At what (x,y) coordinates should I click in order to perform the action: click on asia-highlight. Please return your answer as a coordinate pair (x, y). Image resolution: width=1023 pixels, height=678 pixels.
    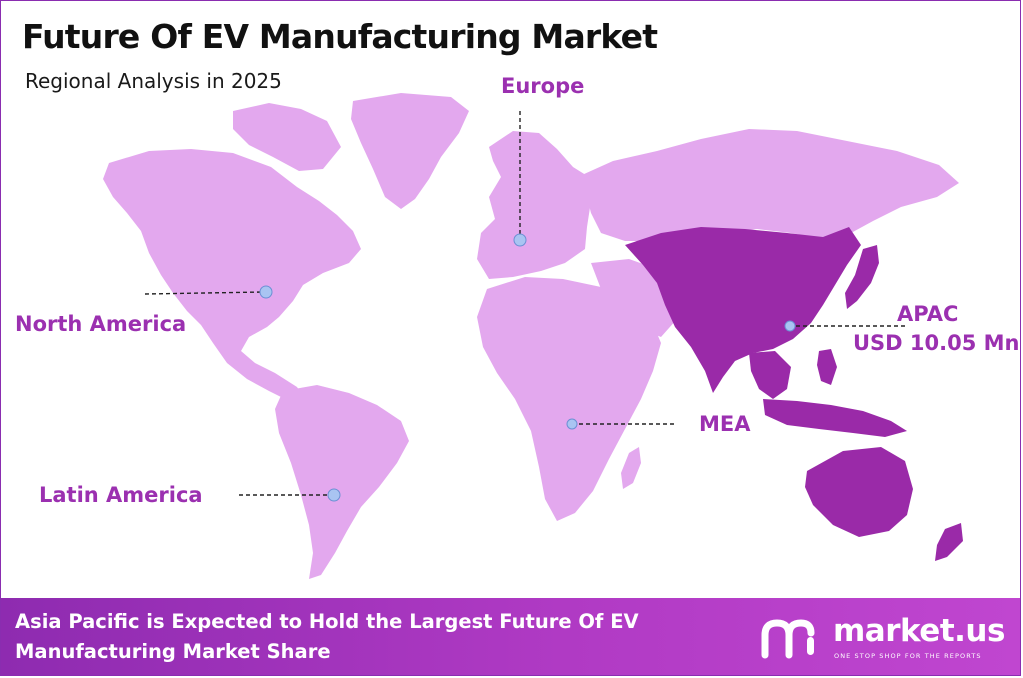
    Looking at the image, I should click on (743, 310).